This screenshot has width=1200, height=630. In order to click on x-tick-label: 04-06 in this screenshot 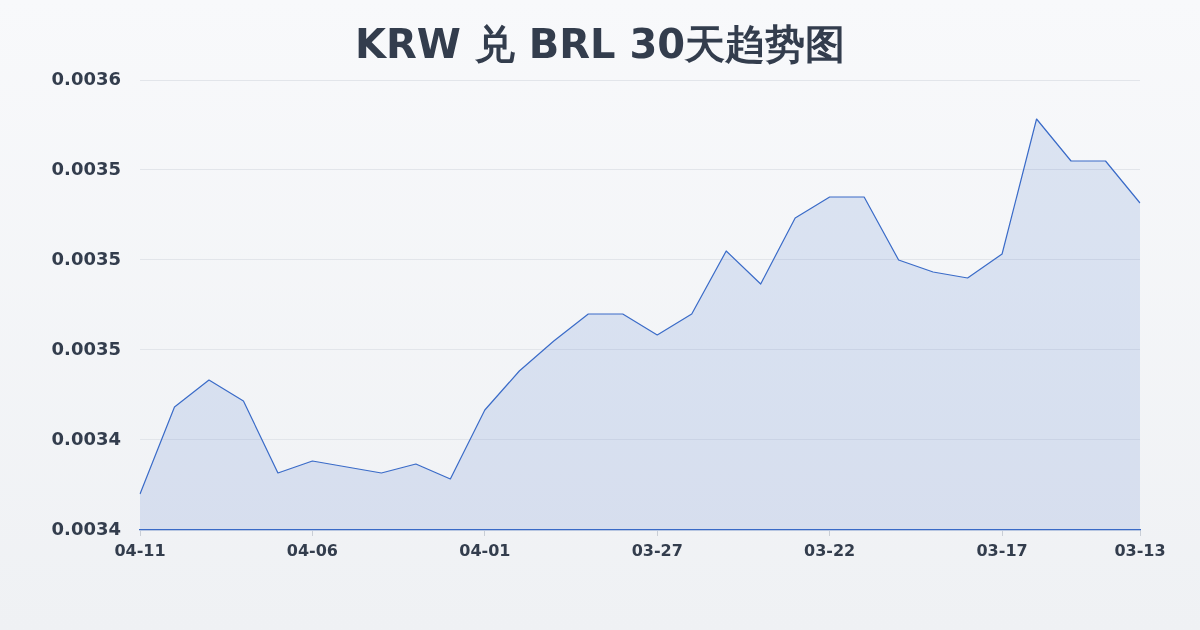, I will do `click(312, 550)`.